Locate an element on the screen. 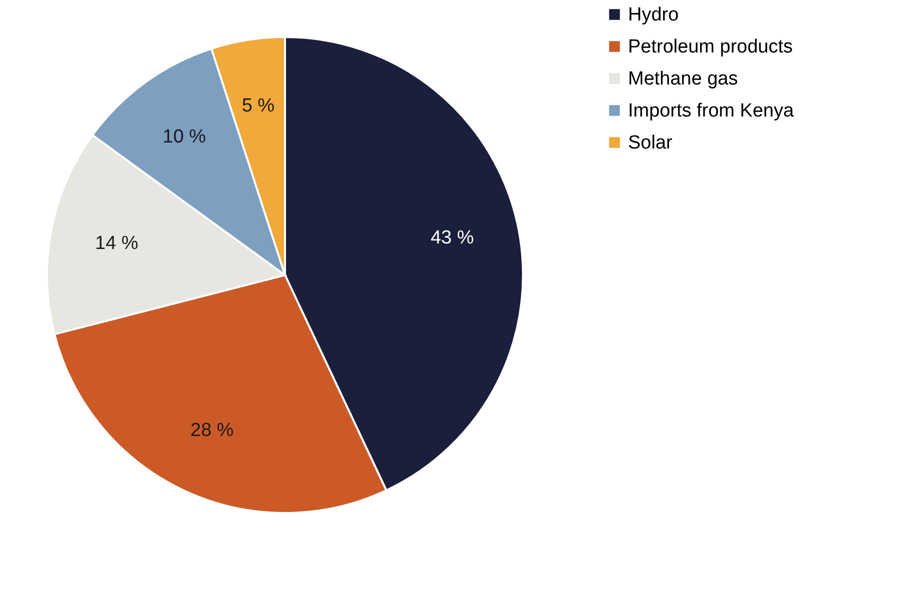 Image resolution: width=904 pixels, height=607 pixels. data-label: 28 % is located at coordinates (212, 431).